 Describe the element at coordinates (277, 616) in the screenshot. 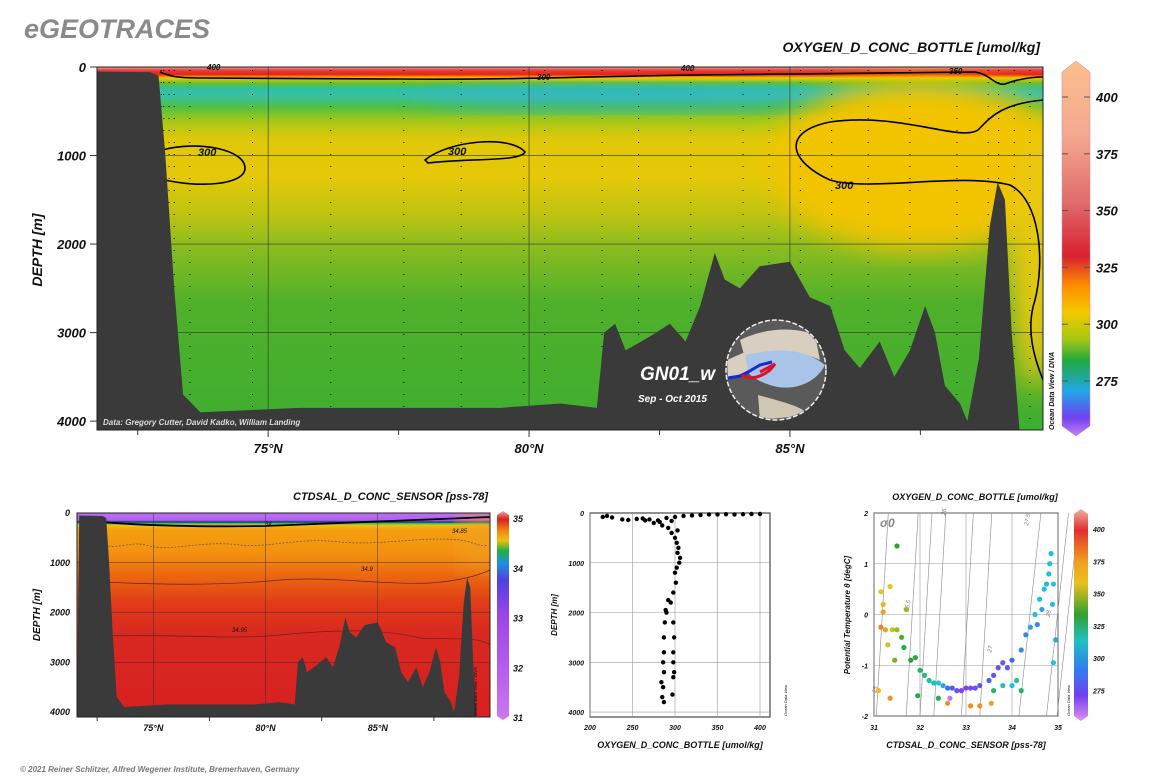

I see `bathymetry` at that location.